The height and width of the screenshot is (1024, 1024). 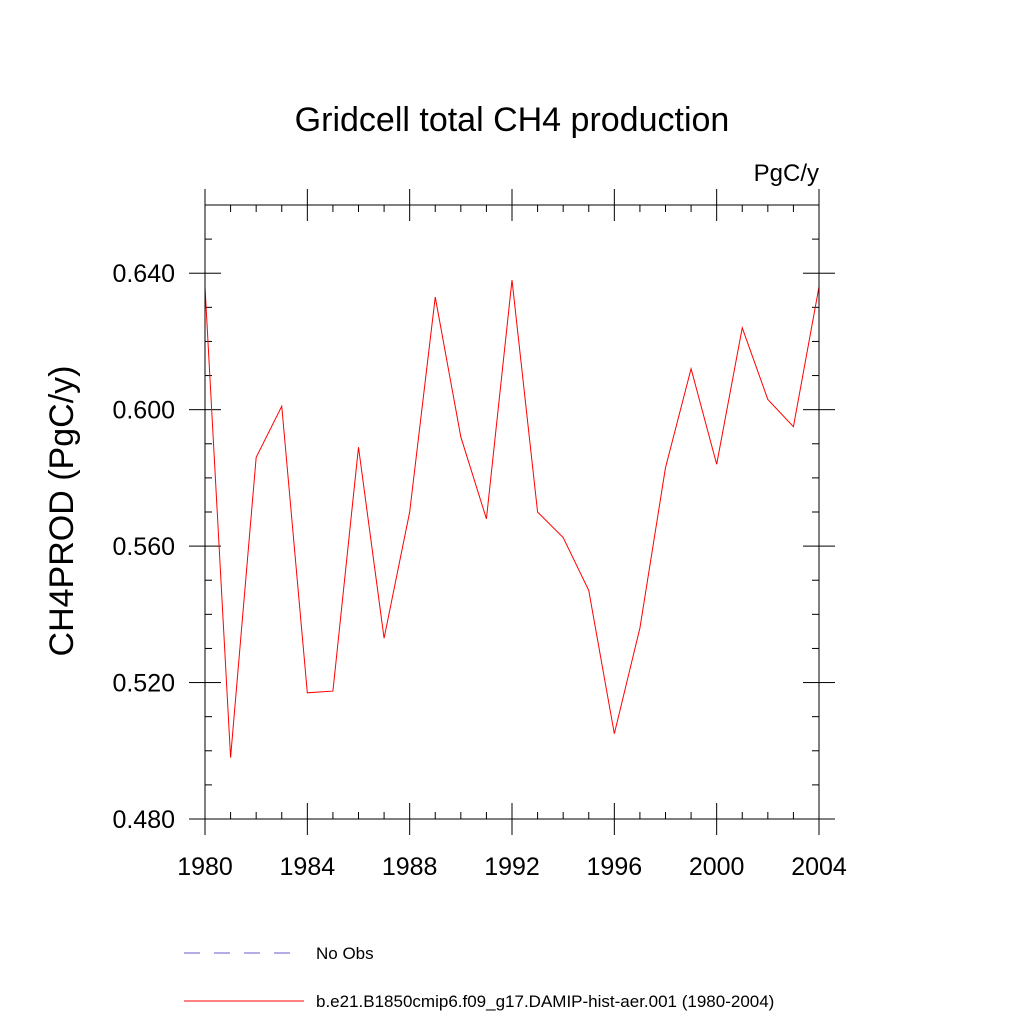 I want to click on x-tick-label: 1988, so click(x=410, y=867).